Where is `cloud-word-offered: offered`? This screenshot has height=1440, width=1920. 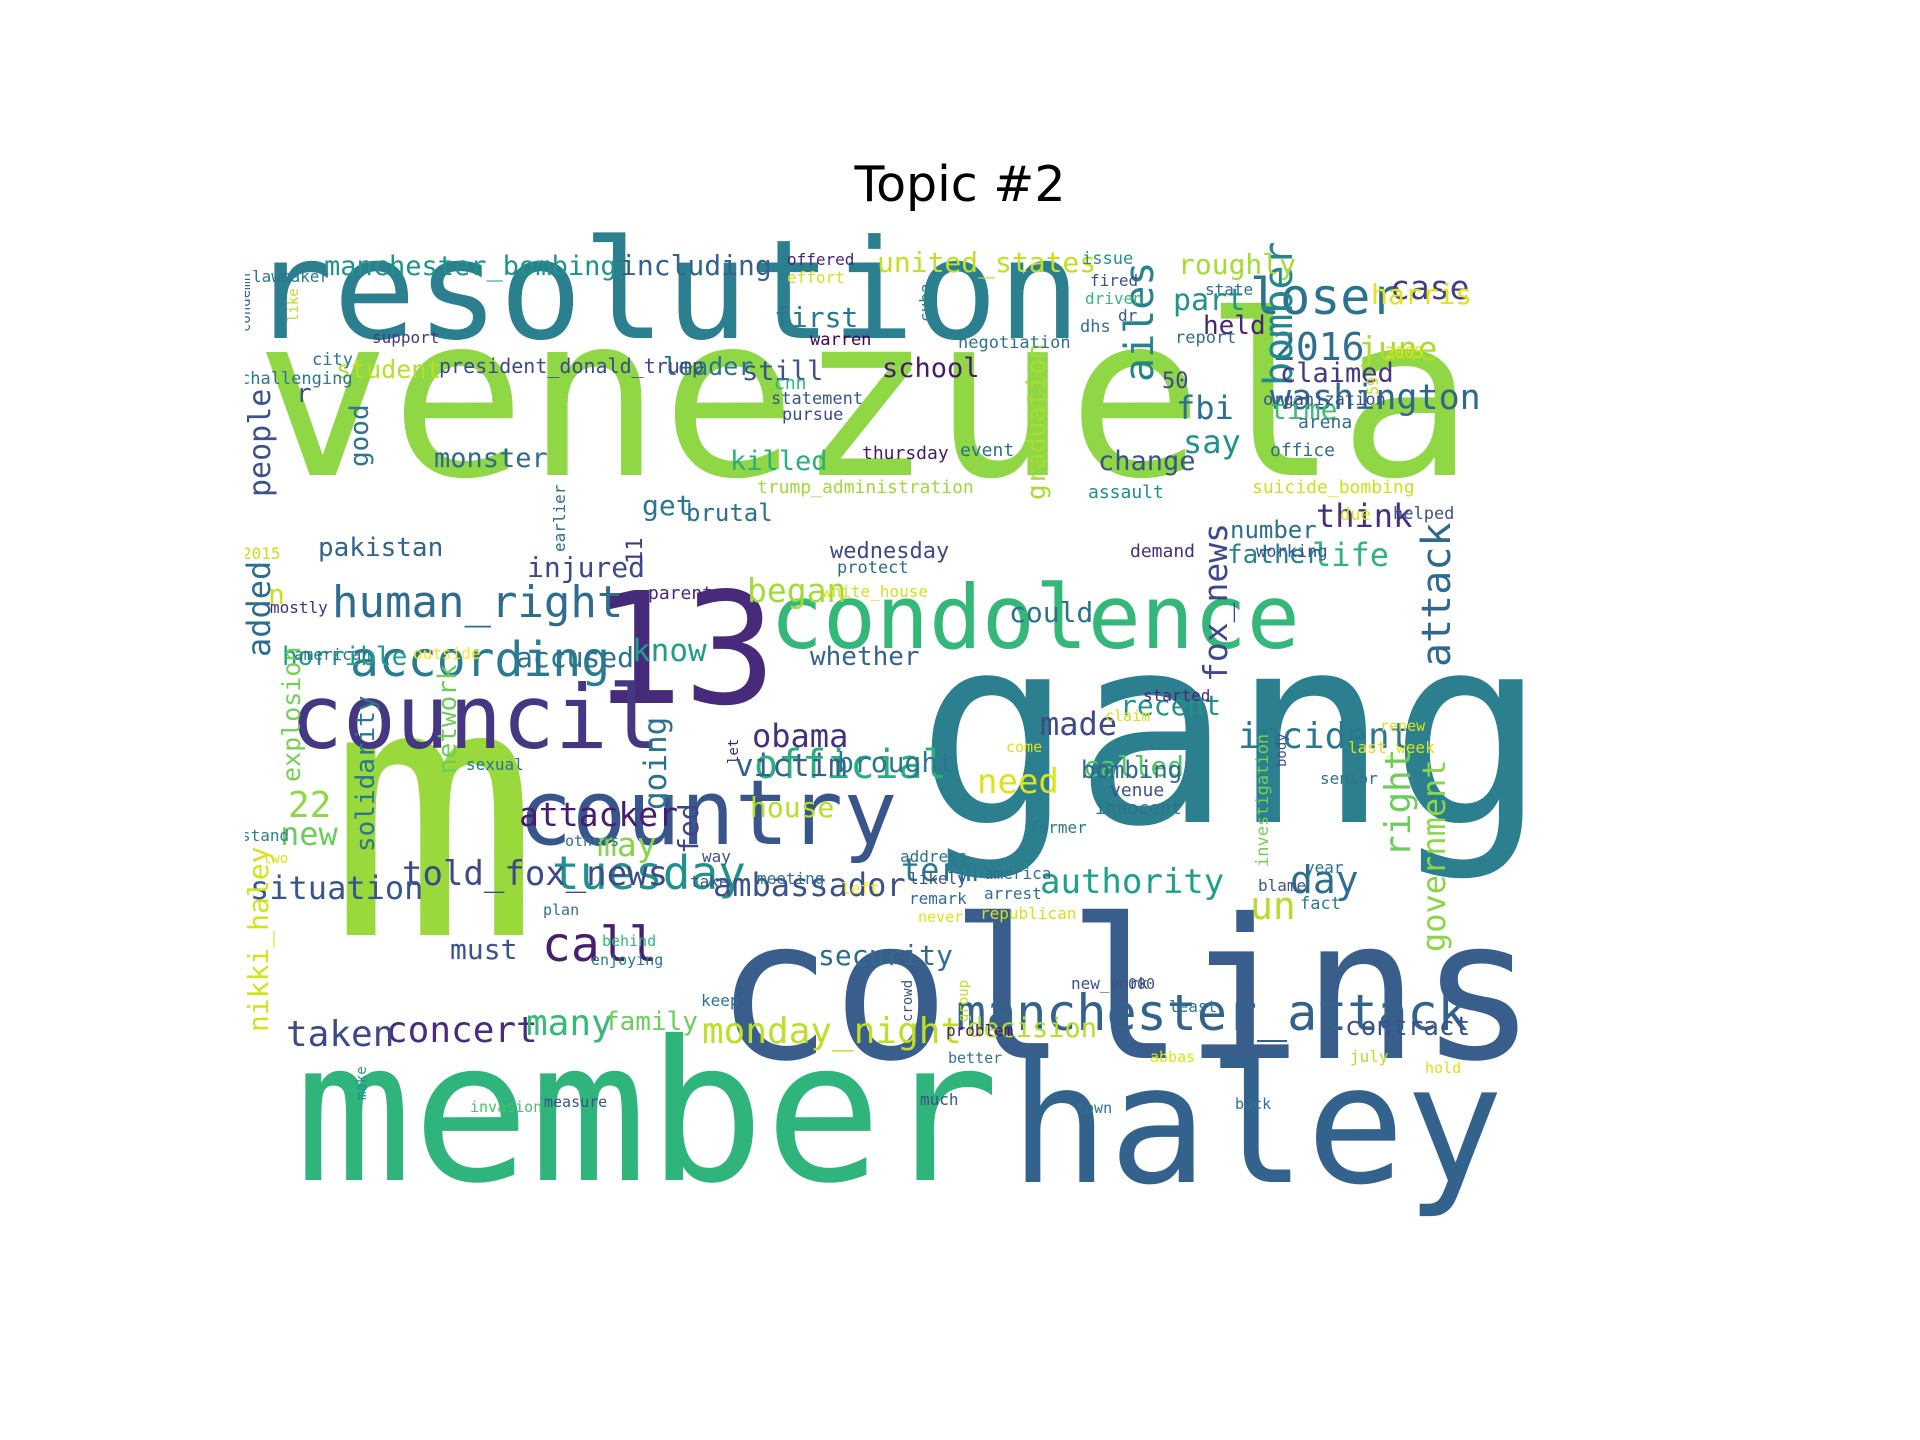 cloud-word-offered: offered is located at coordinates (820, 259).